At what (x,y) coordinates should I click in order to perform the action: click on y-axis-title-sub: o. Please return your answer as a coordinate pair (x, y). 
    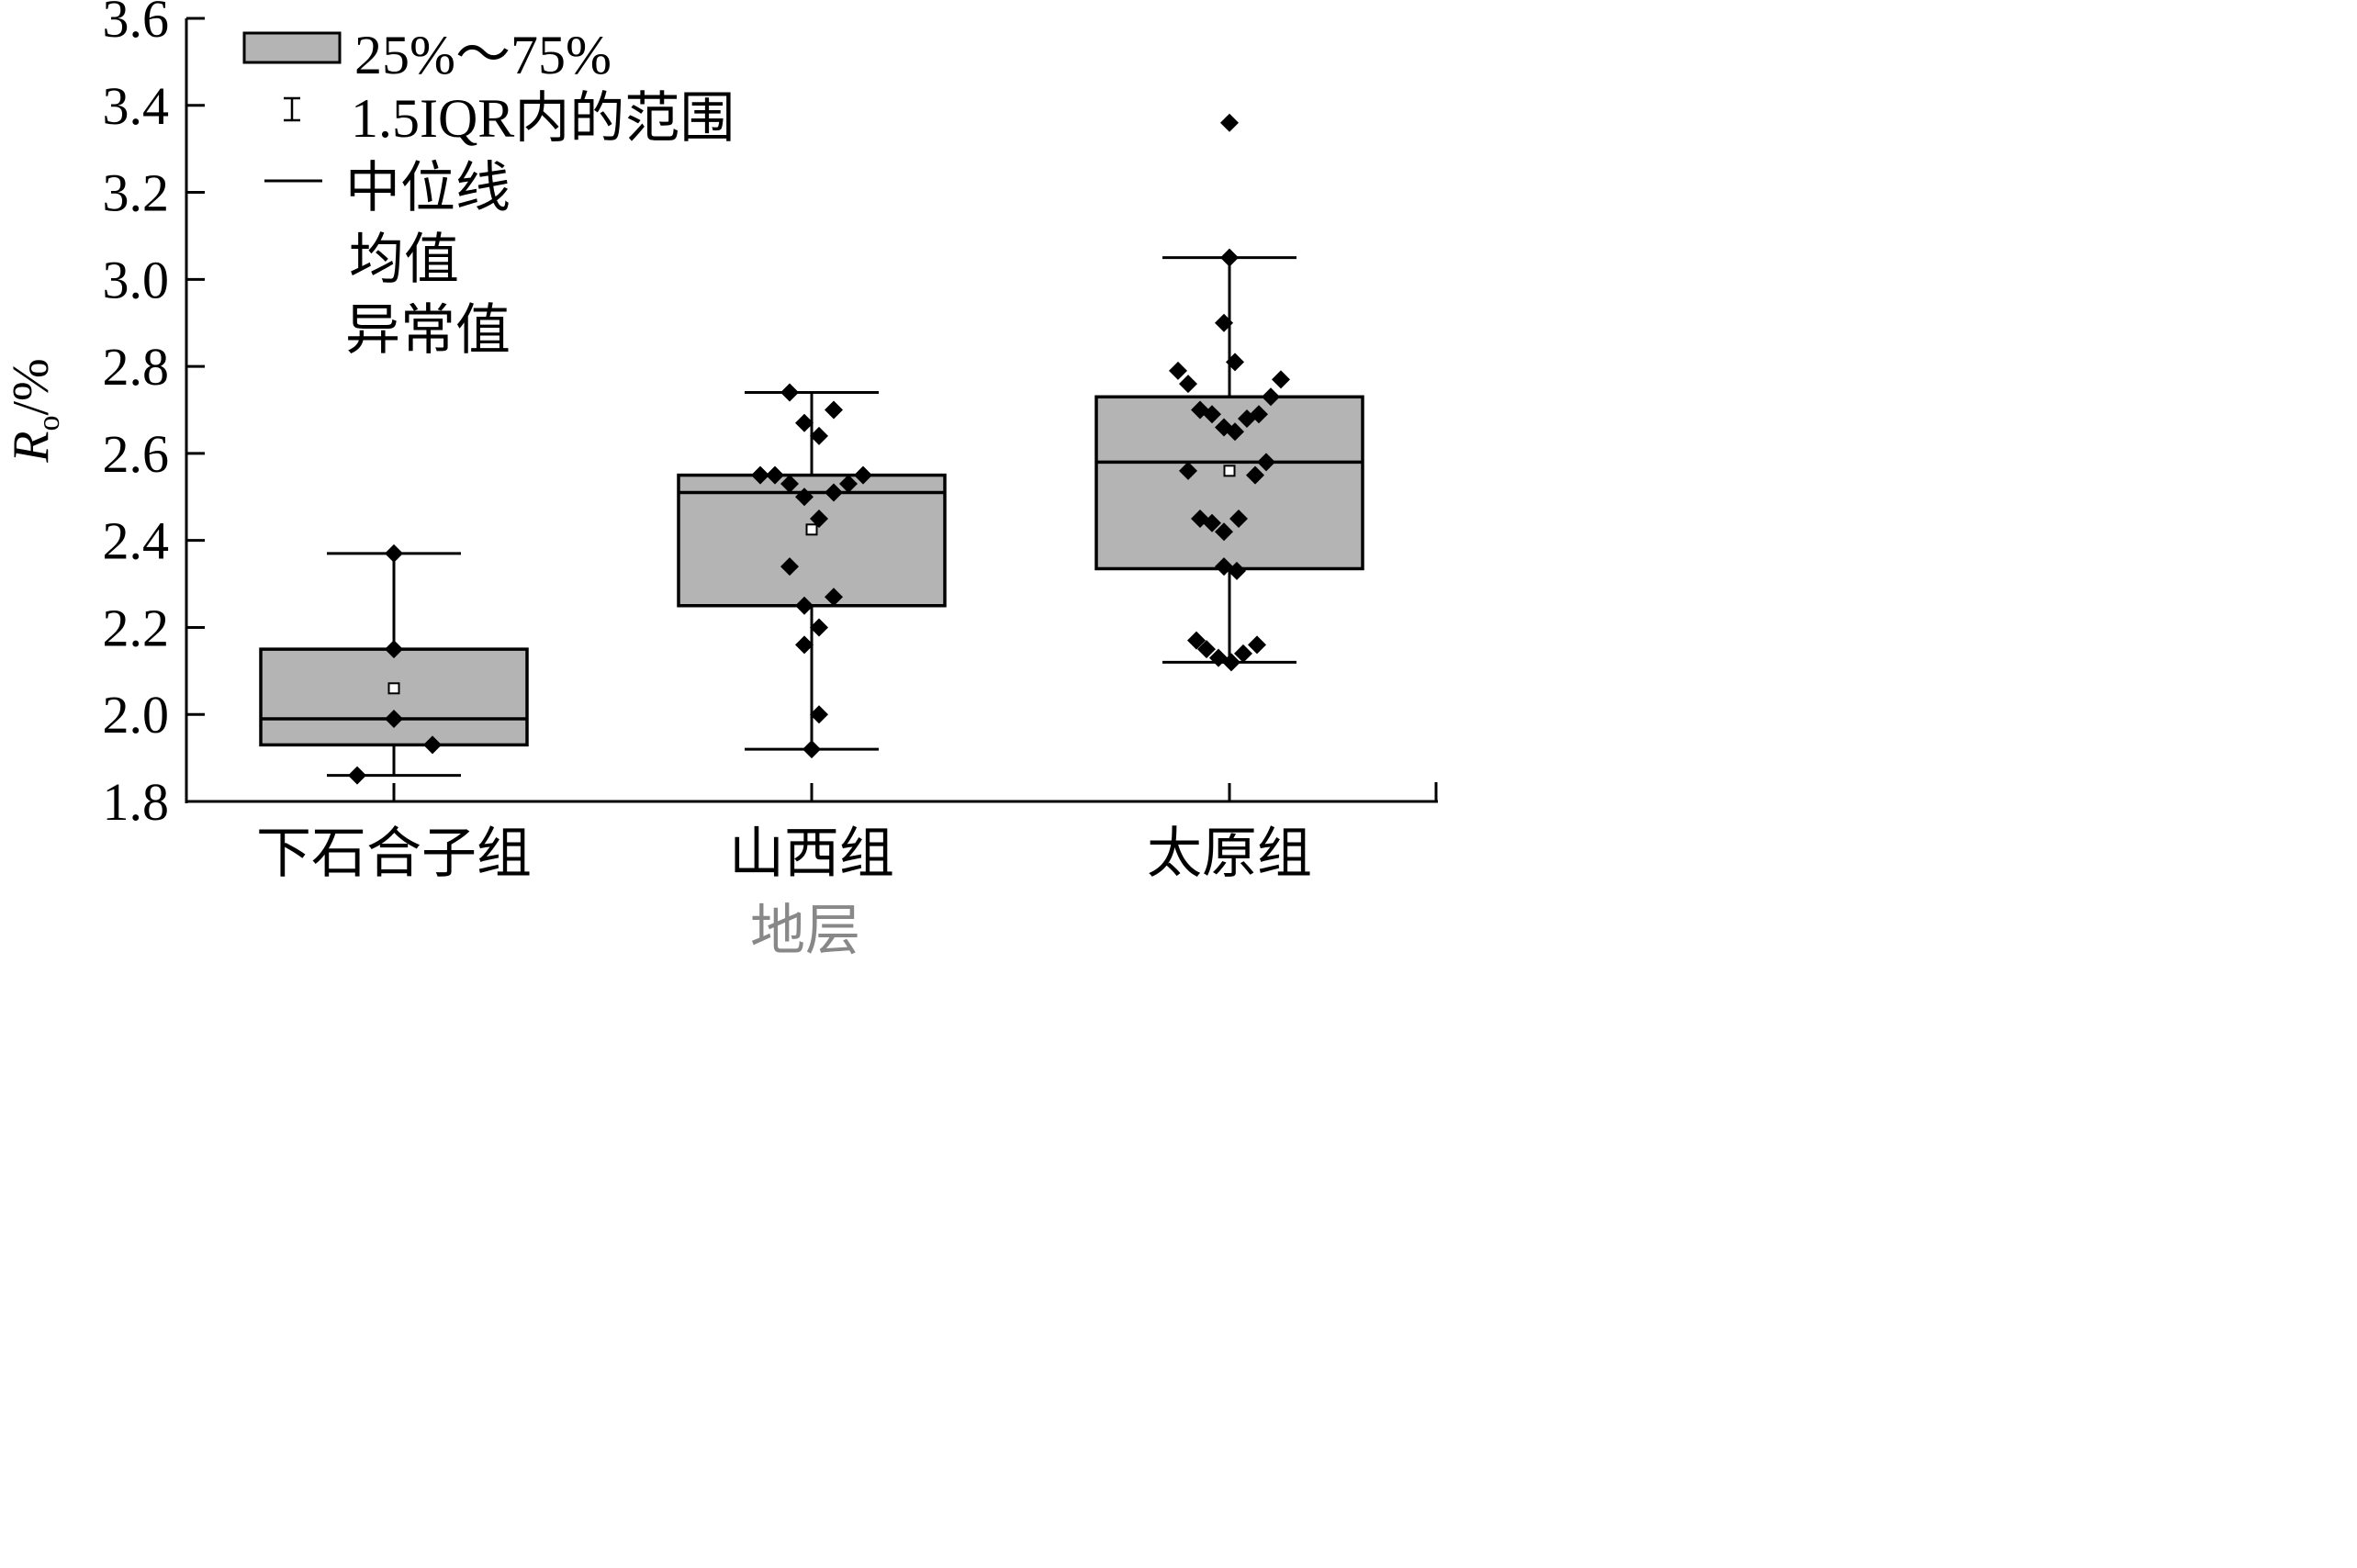
    Looking at the image, I should click on (49, 423).